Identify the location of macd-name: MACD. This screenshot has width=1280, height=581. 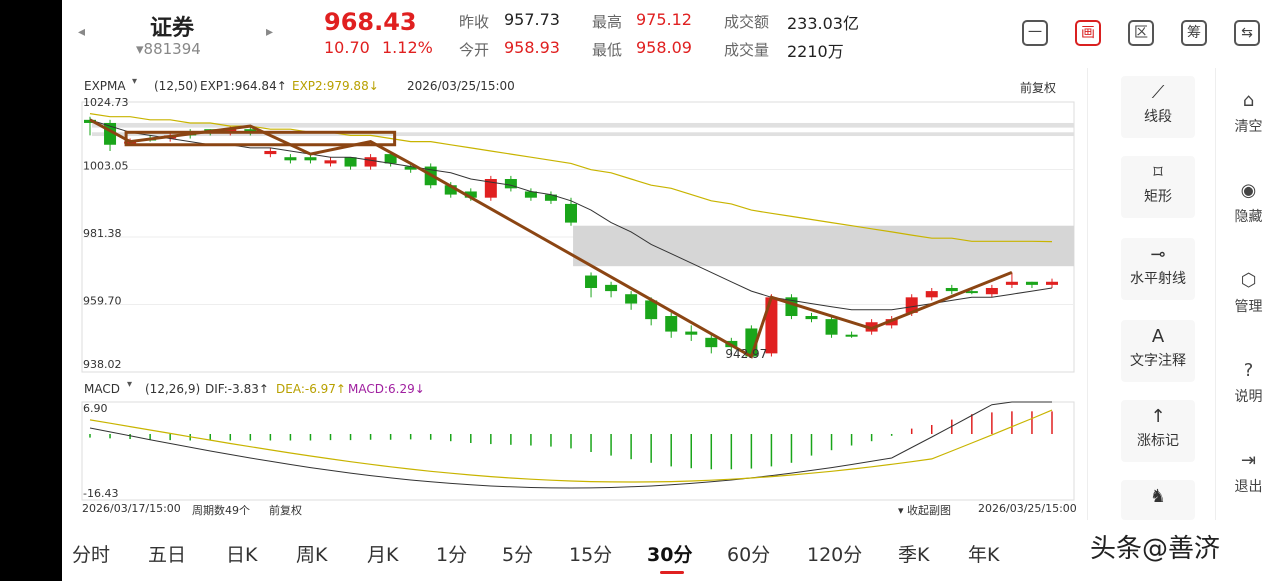
(102, 389).